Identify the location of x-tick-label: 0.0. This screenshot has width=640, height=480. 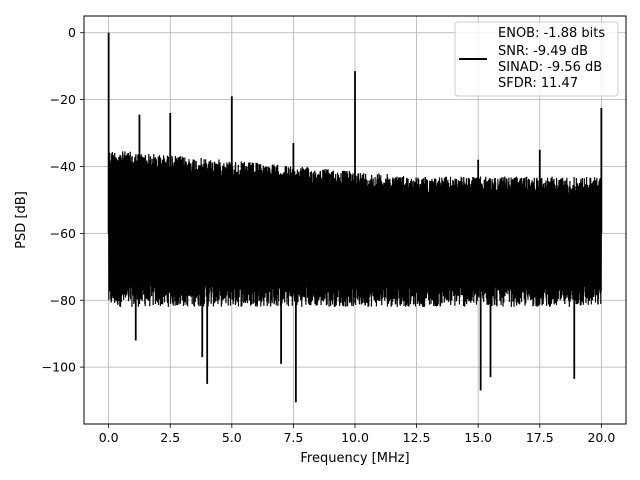
(109, 437).